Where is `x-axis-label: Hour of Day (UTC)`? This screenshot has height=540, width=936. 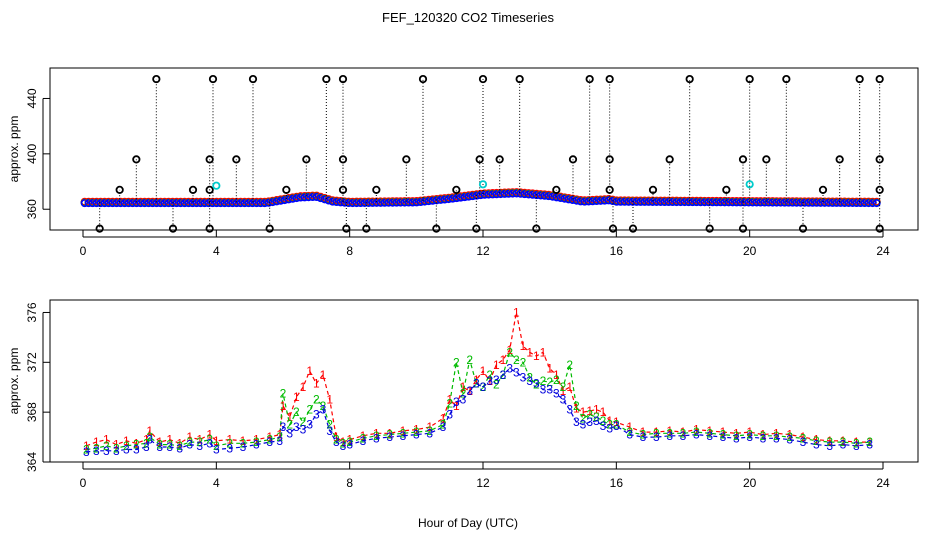
x-axis-label: Hour of Day (UTC) is located at coordinates (468, 523).